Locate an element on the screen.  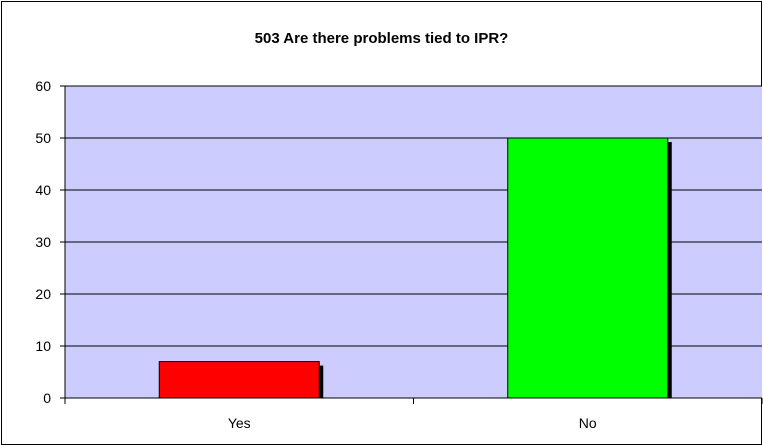
y-tick-label: 60 is located at coordinates (43, 86).